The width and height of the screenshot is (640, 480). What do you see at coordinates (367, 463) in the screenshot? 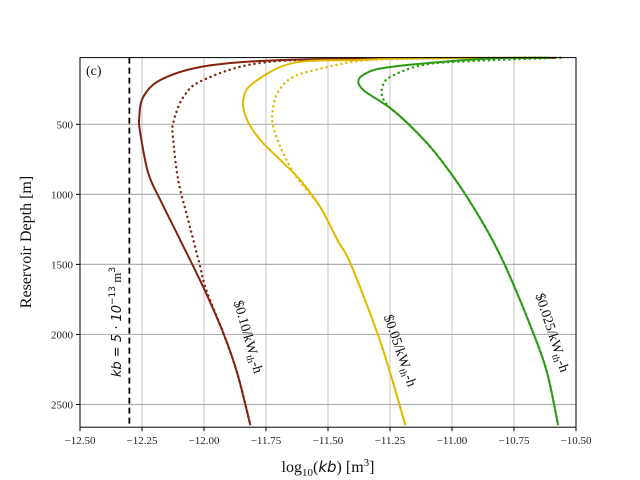
I see `xlabel-sup: 3` at bounding box center [367, 463].